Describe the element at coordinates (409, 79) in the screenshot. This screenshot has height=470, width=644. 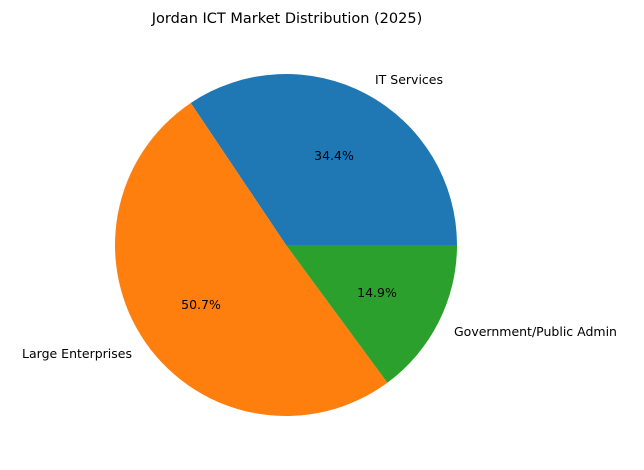
I see `slice-label-it-services: IT Services` at that location.